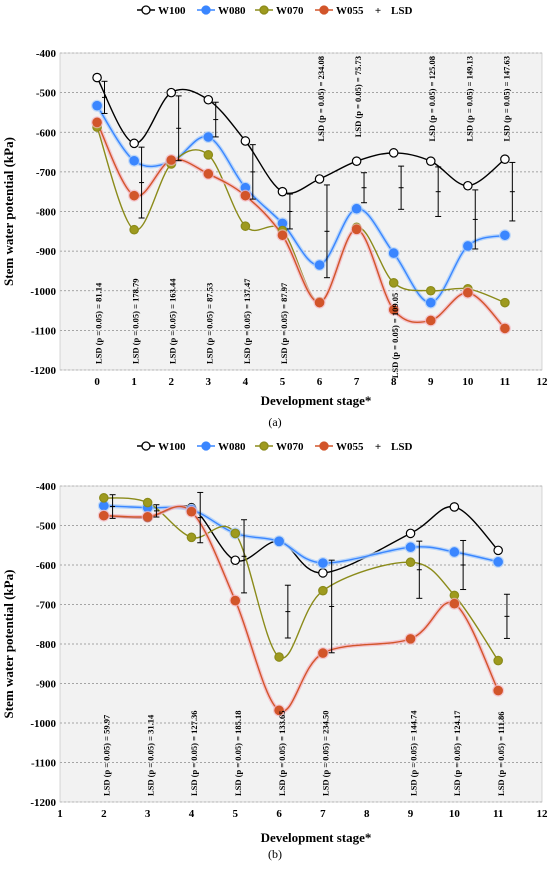 Image resolution: width=550 pixels, height=871 pixels. Describe the element at coordinates (264, 446) in the screenshot. I see `legend-marker-w070` at that location.